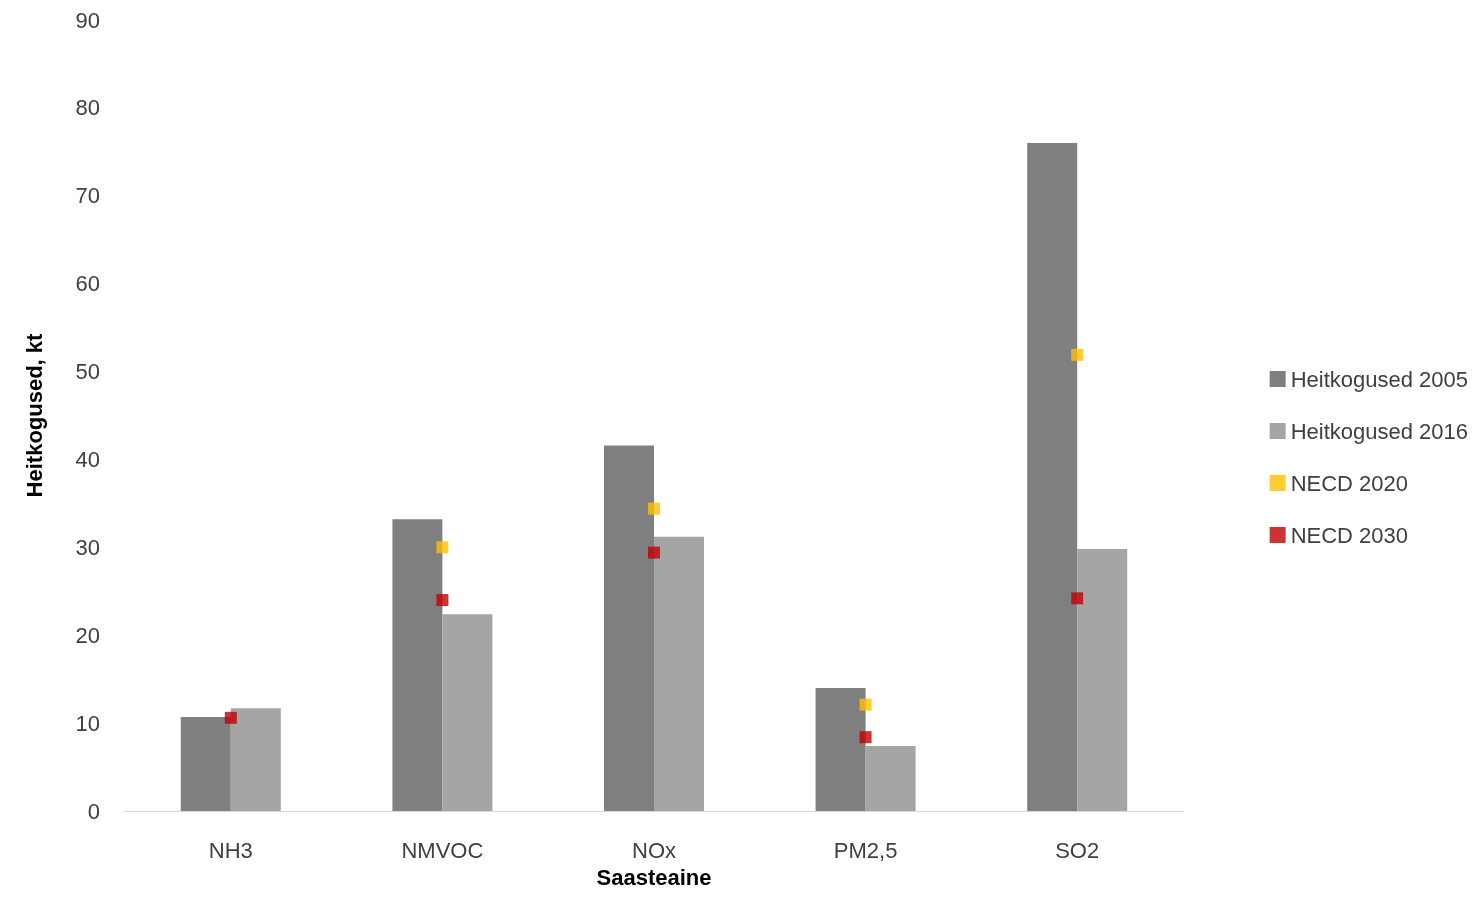 The width and height of the screenshot is (1483, 914). Describe the element at coordinates (87, 547) in the screenshot. I see `y-tick-label: 30` at that location.